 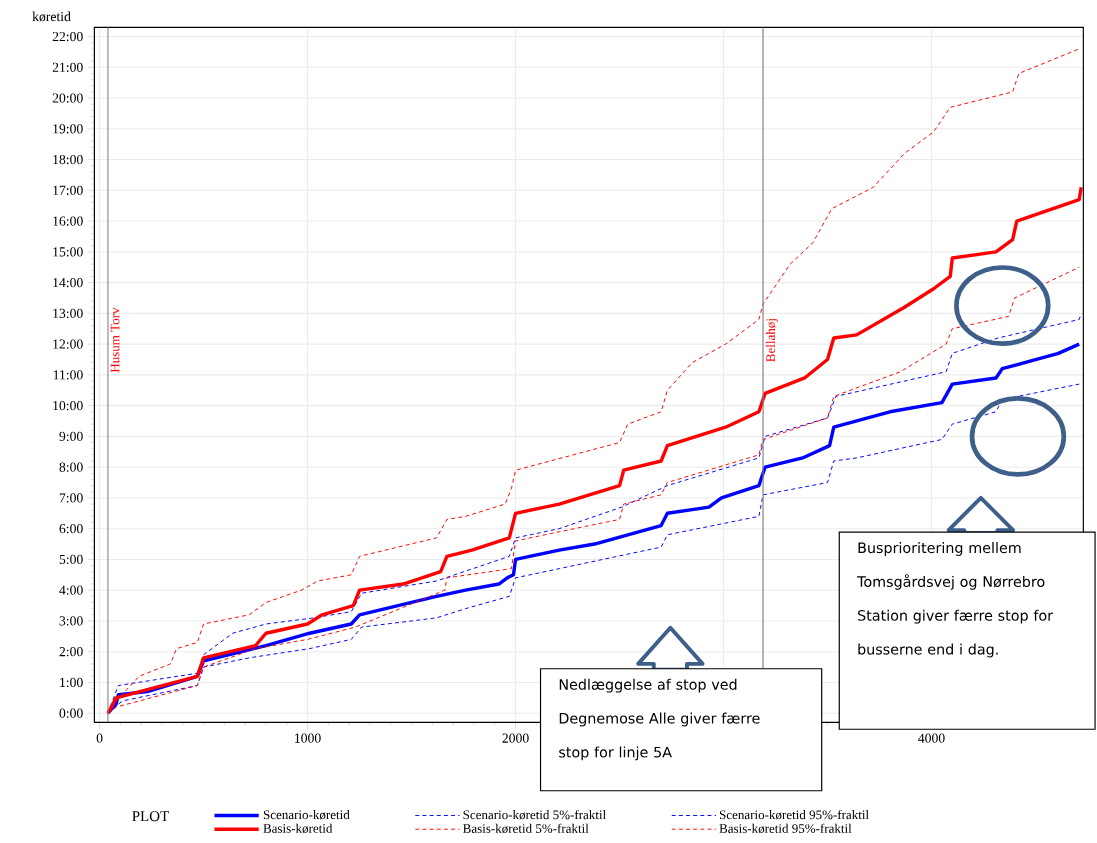 What do you see at coordinates (67, 36) in the screenshot?
I see `y-tick-label: 22:00` at bounding box center [67, 36].